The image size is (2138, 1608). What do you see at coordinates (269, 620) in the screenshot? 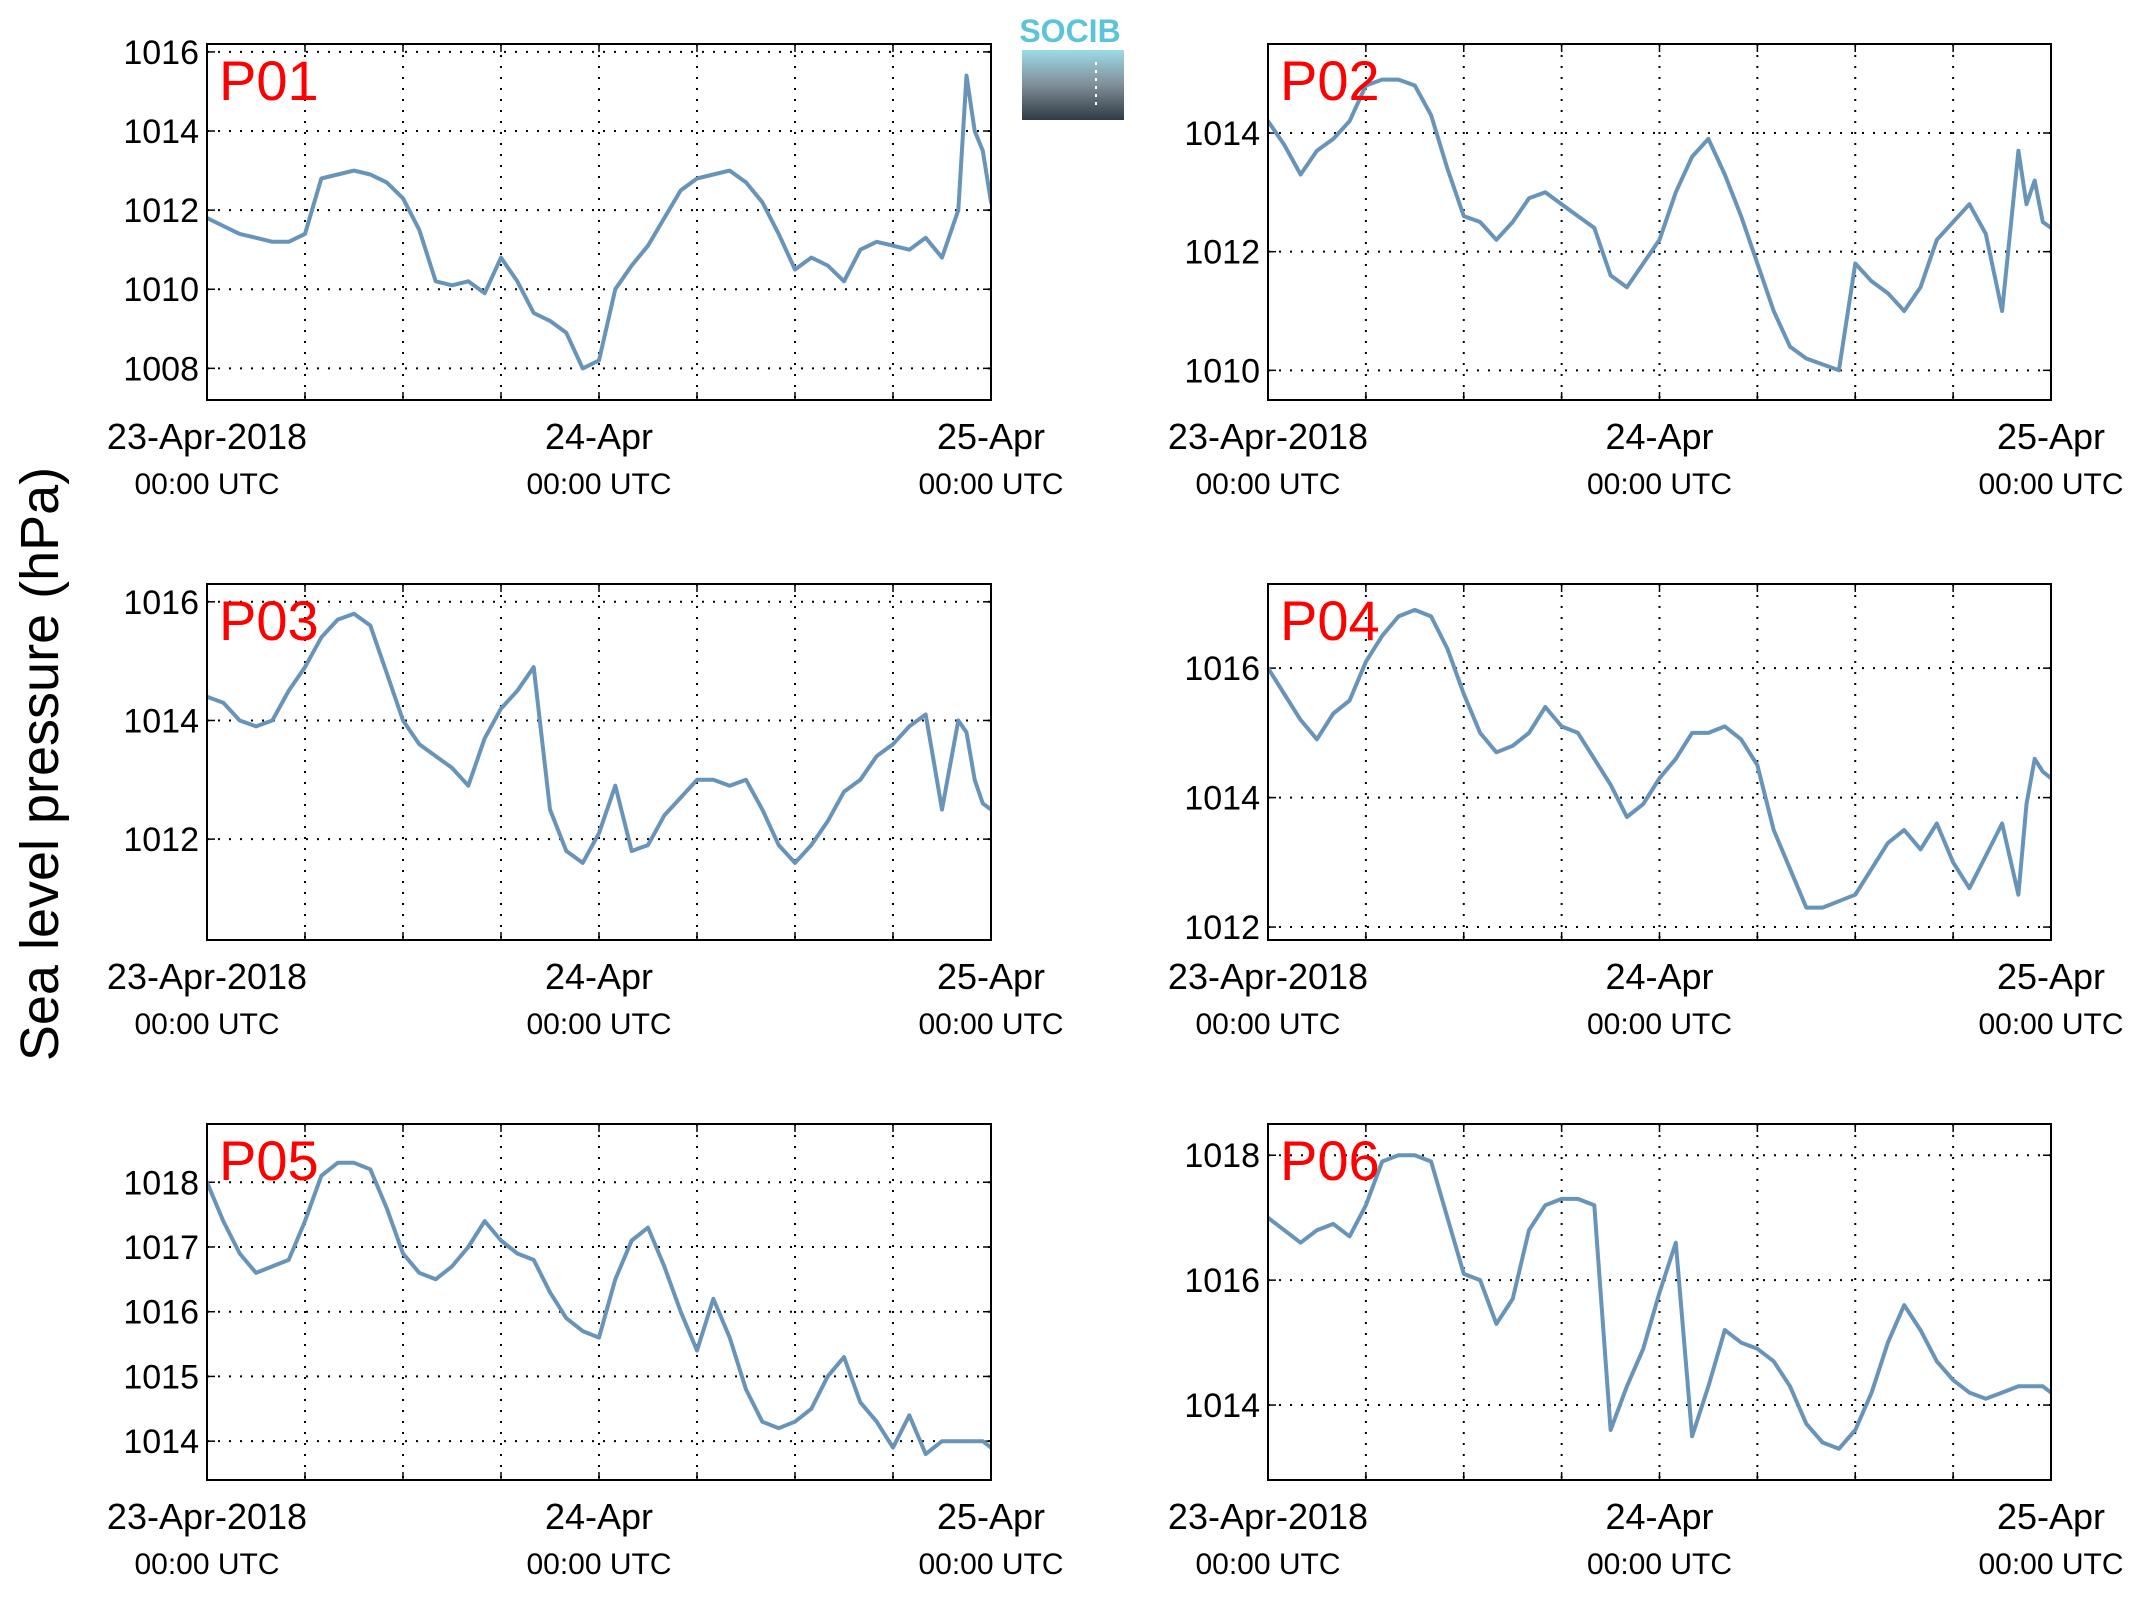
I see `panel-label-p03: P03` at bounding box center [269, 620].